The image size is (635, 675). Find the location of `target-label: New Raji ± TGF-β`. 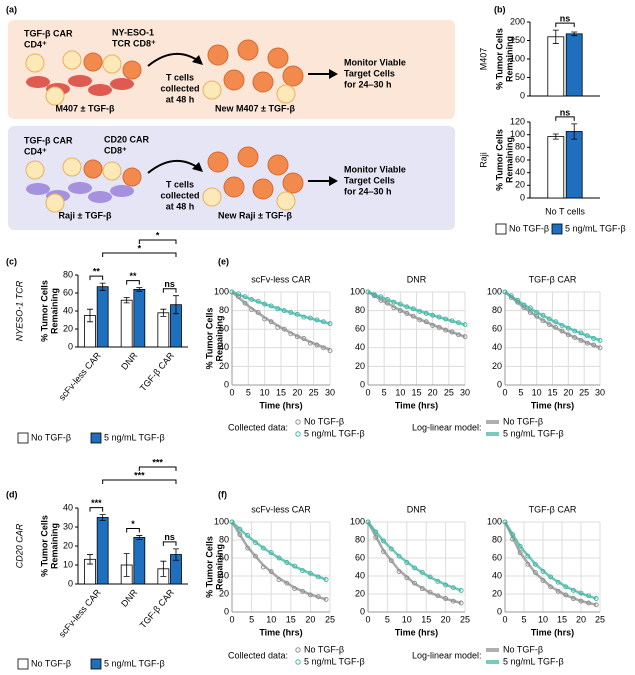

target-label: New Raji ± TGF-β is located at coordinates (255, 215).